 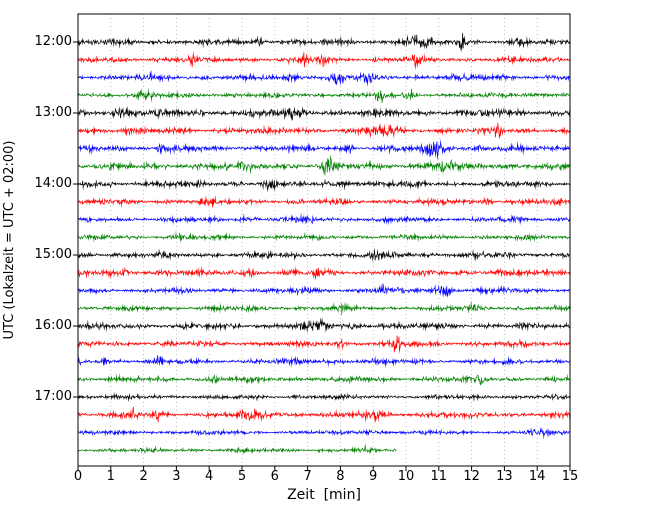 What do you see at coordinates (373, 476) in the screenshot?
I see `x-tick-label: 9` at bounding box center [373, 476].